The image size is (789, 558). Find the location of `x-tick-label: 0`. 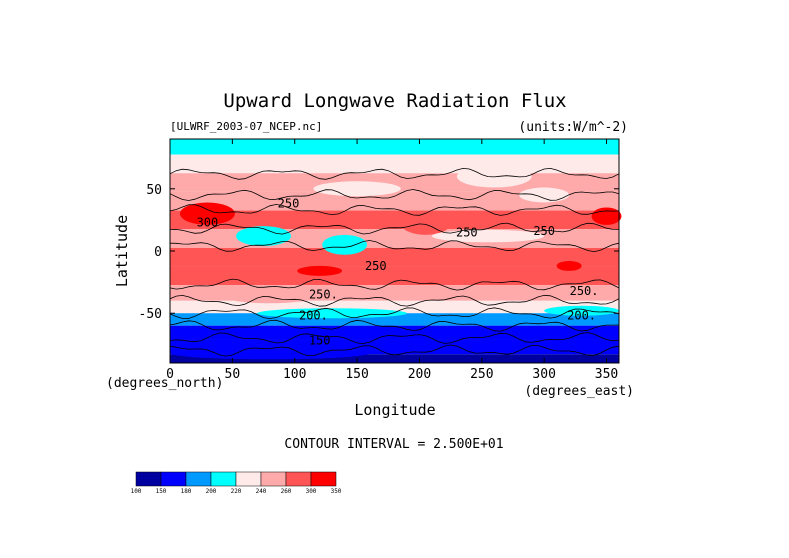

x-tick-label: 0 is located at coordinates (170, 374).